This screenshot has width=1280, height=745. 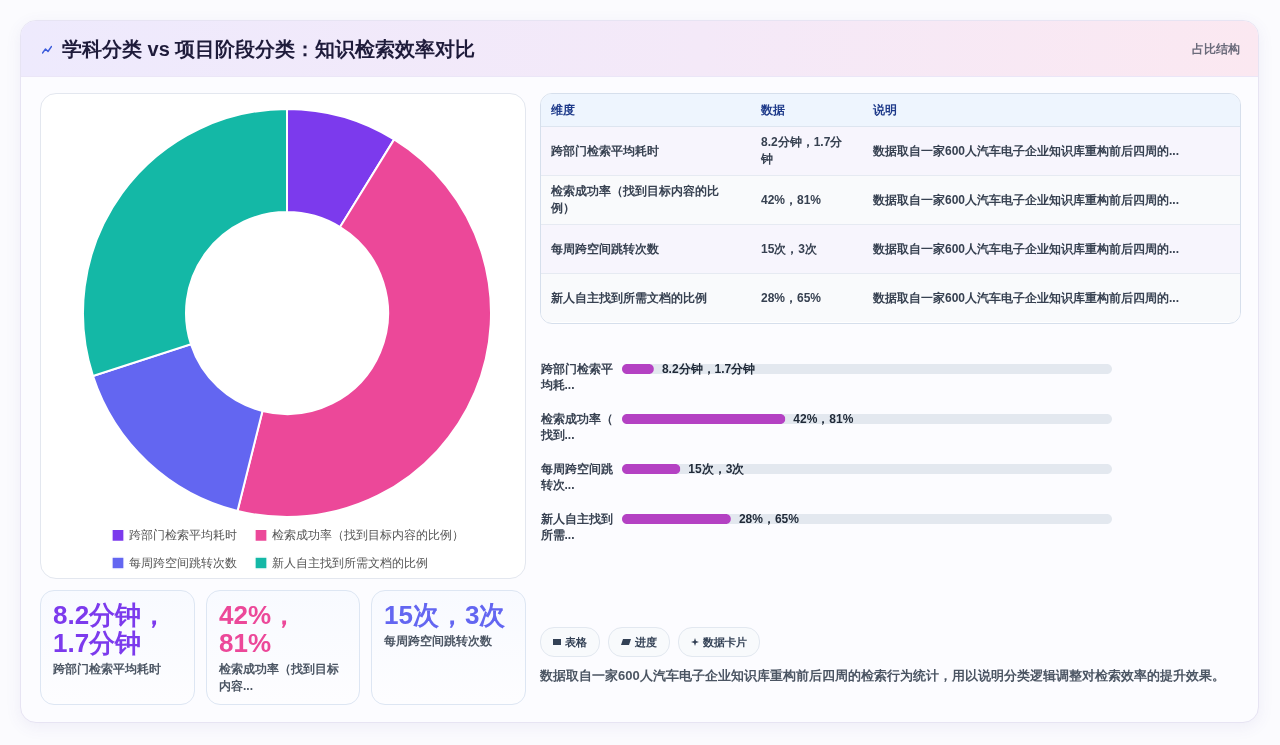 What do you see at coordinates (717, 469) in the screenshot?
I see `data-label: 15次，3次` at bounding box center [717, 469].